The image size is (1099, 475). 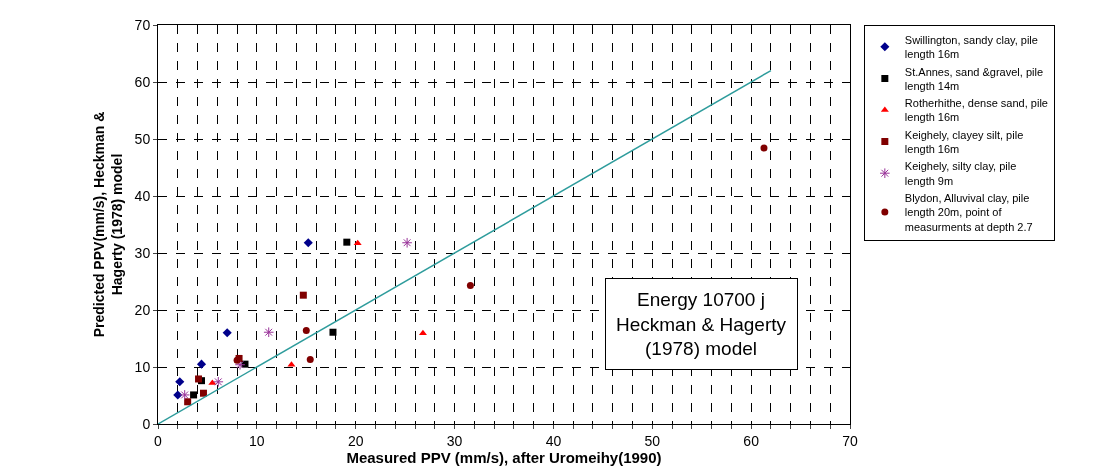 What do you see at coordinates (146, 423) in the screenshot?
I see `y-tick-label: 0` at bounding box center [146, 423].